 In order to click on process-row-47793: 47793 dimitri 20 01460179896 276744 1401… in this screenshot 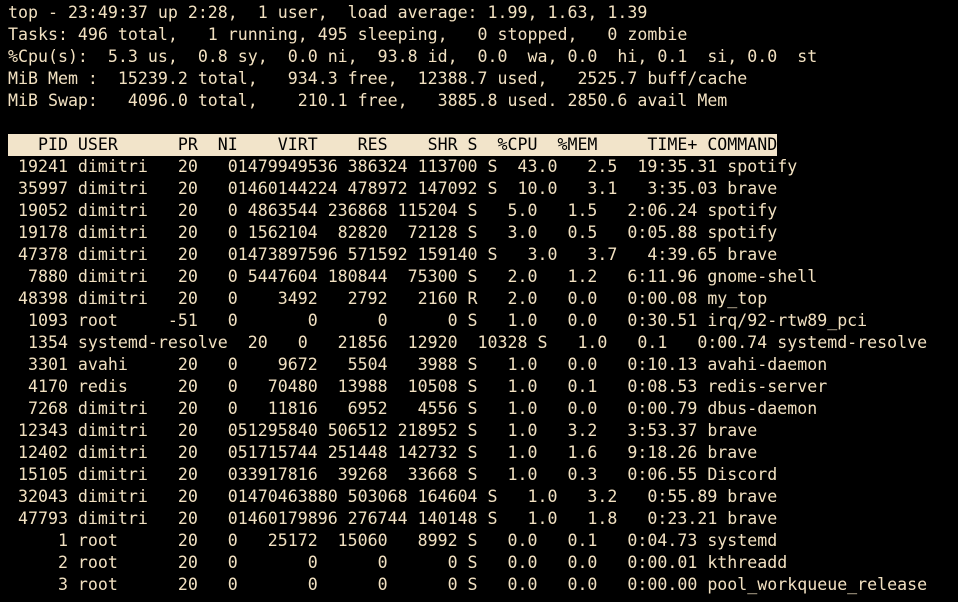, I will do `click(393, 518)`.